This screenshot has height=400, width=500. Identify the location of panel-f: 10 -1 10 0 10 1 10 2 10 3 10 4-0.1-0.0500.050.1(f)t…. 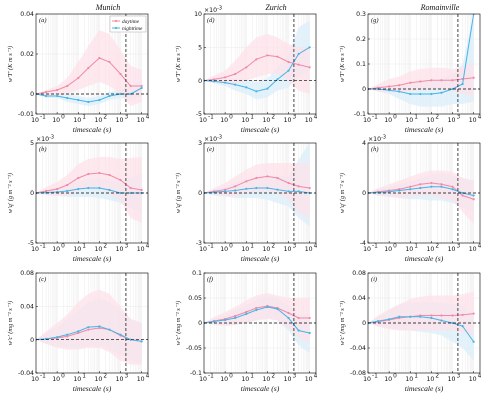
(246, 331).